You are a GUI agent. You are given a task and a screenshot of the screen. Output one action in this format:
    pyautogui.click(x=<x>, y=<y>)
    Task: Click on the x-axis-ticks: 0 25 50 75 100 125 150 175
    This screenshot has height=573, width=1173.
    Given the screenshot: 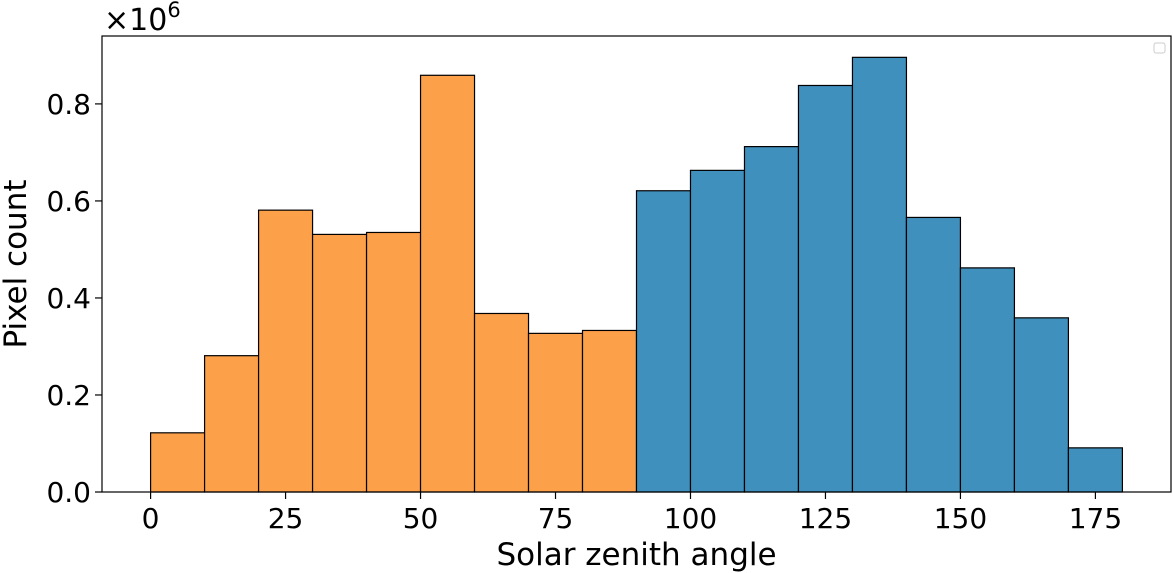 What is the action you would take?
    pyautogui.click(x=632, y=513)
    